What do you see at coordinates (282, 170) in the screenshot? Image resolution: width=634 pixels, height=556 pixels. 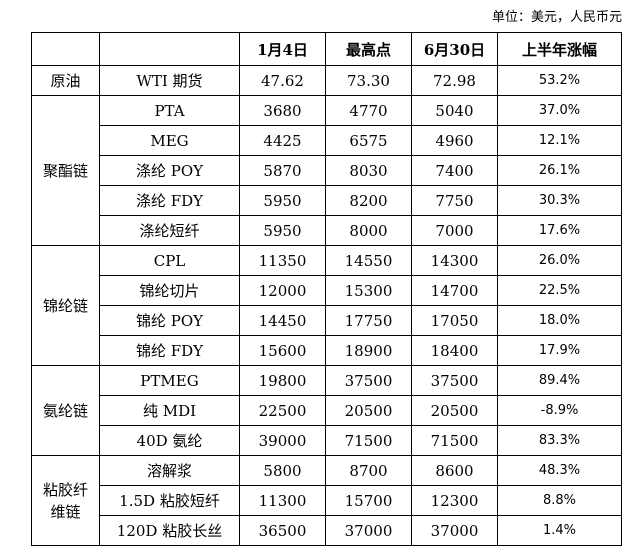 I see `jan4-cell: 5870` at bounding box center [282, 170].